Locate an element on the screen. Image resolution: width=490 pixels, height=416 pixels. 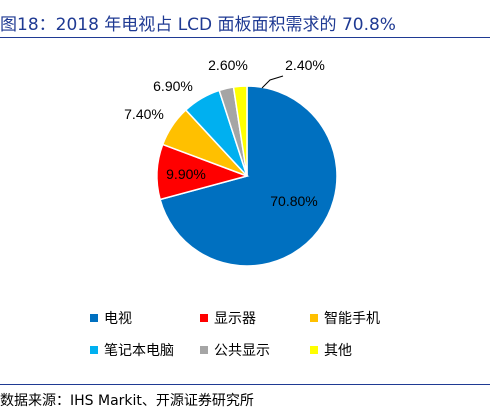
legend-item-tv: 电视 is located at coordinates (145, 318).